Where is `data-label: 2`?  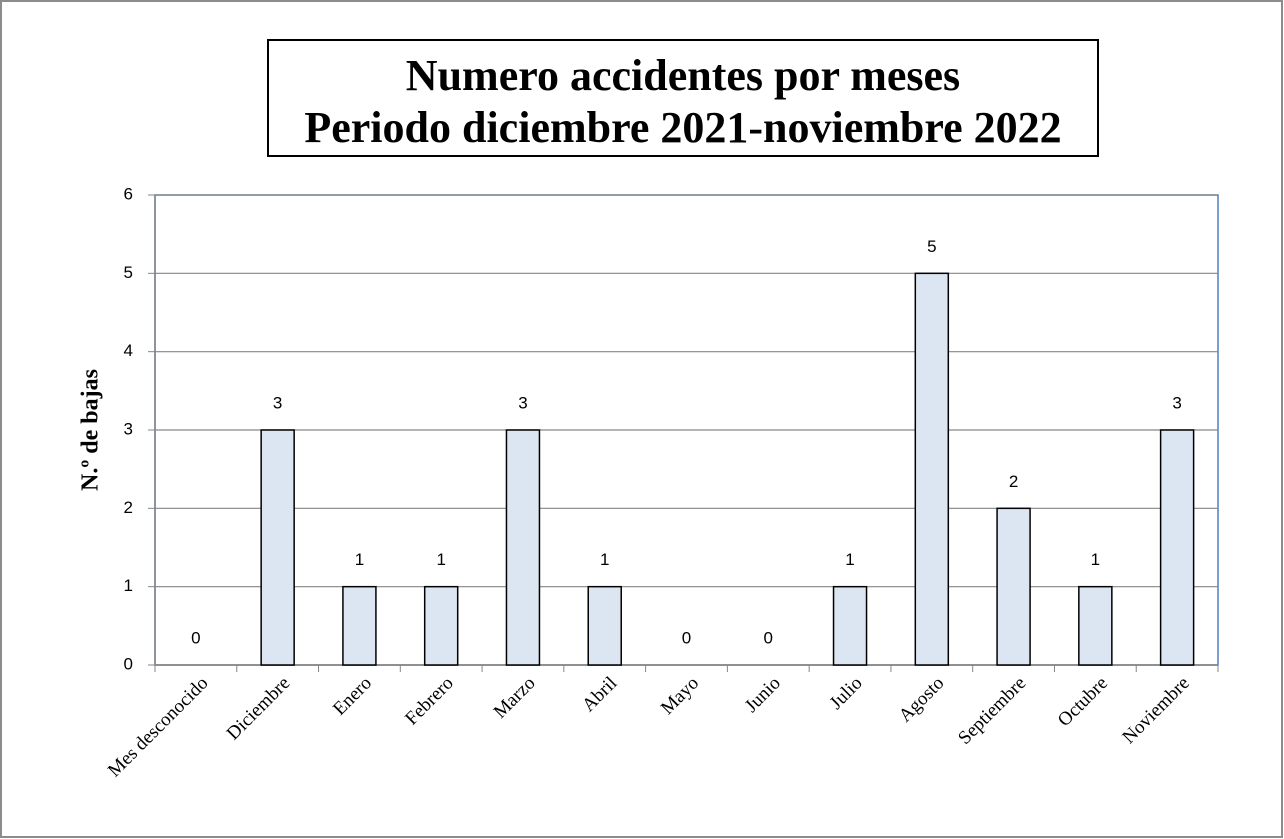 data-label: 2 is located at coordinates (1013, 481).